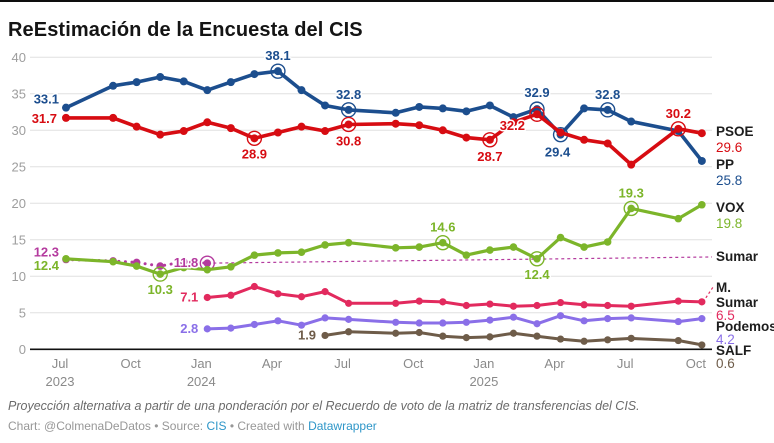 This screenshot has width=774, height=443. Describe the element at coordinates (625, 363) in the screenshot. I see `x-tick-month: Jul` at that location.